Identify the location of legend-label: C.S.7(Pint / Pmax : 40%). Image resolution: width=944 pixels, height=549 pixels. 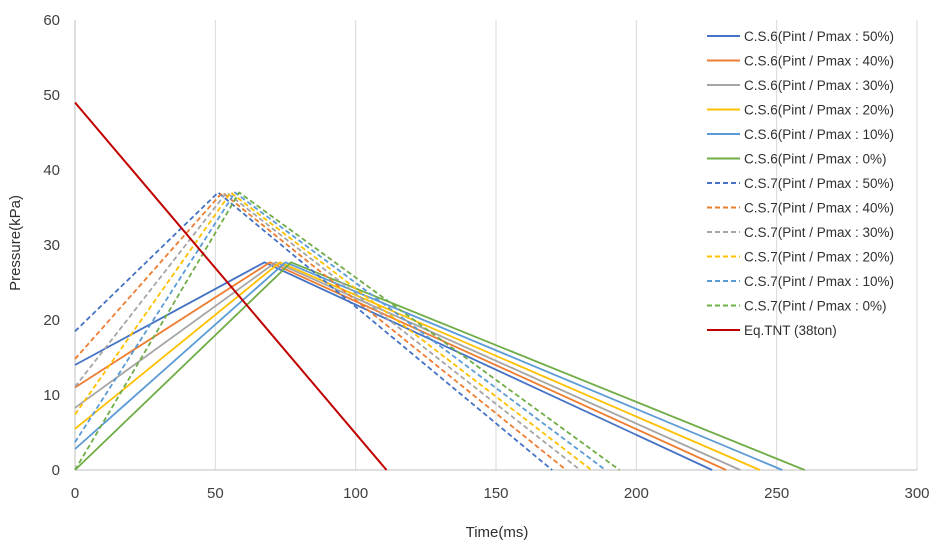
(819, 208).